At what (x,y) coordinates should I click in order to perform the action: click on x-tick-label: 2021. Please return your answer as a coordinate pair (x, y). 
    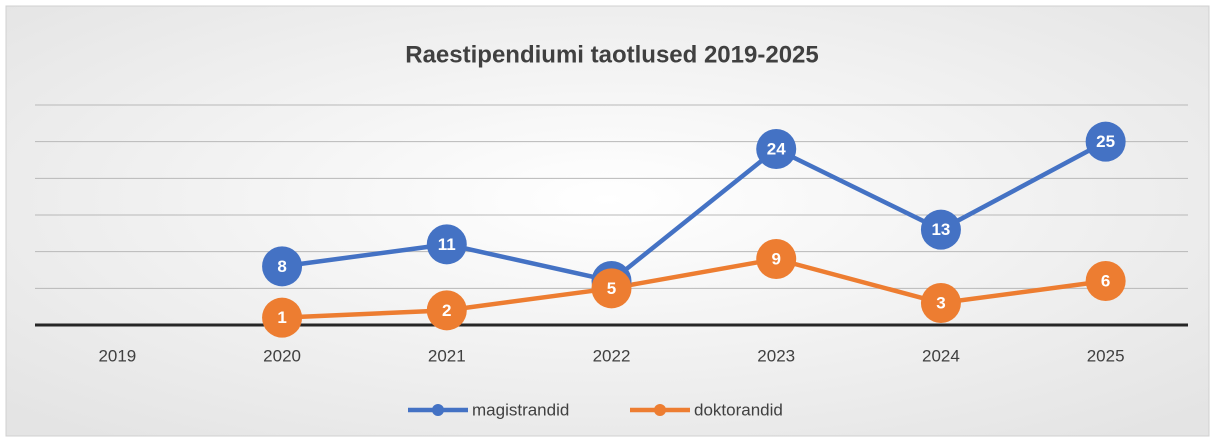
    Looking at the image, I should click on (447, 355).